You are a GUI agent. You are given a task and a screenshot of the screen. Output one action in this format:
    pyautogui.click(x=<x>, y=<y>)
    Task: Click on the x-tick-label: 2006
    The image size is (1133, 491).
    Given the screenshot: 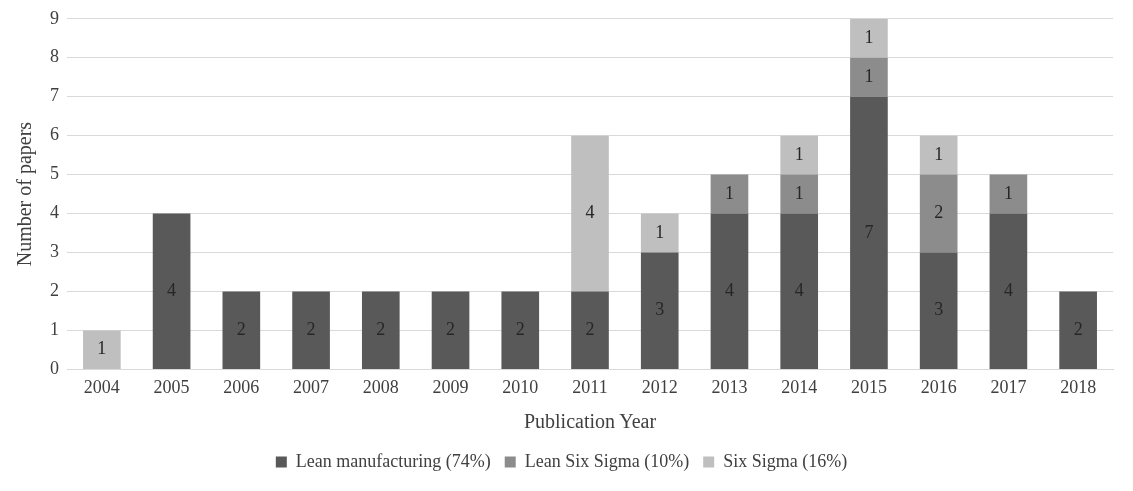 What is the action you would take?
    pyautogui.click(x=241, y=386)
    